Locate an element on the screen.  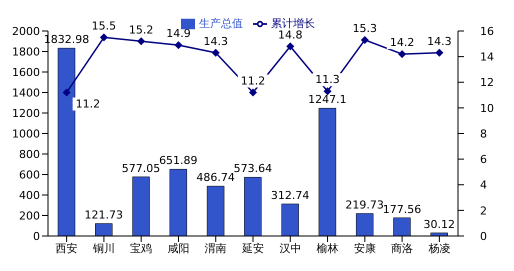
data-label: 15.5 is located at coordinates (104, 25).